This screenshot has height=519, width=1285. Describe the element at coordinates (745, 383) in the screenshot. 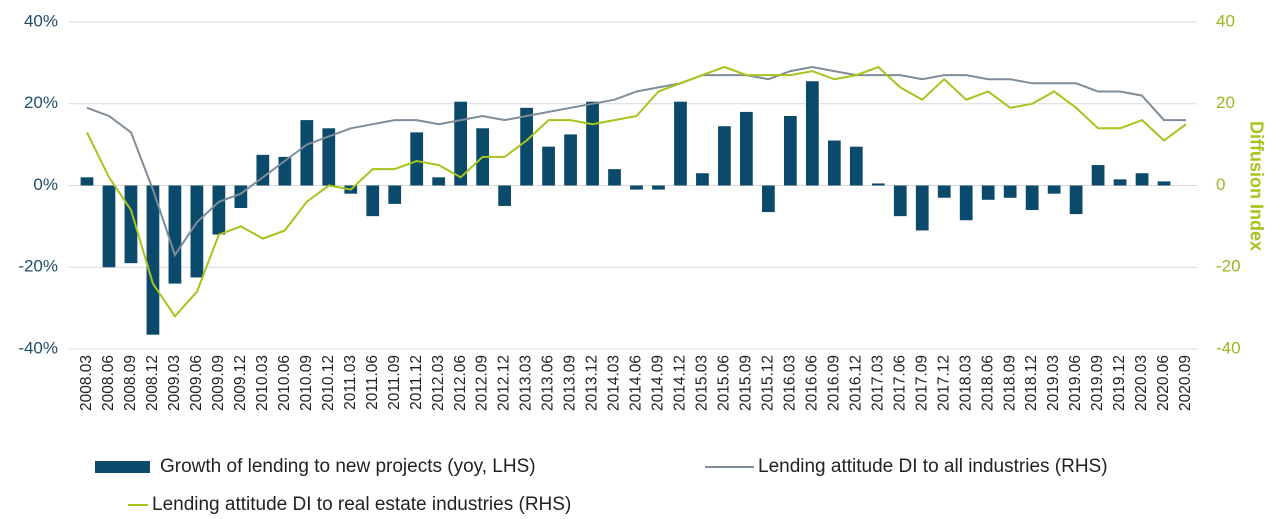

I see `x-tick-label: 2015.09` at that location.